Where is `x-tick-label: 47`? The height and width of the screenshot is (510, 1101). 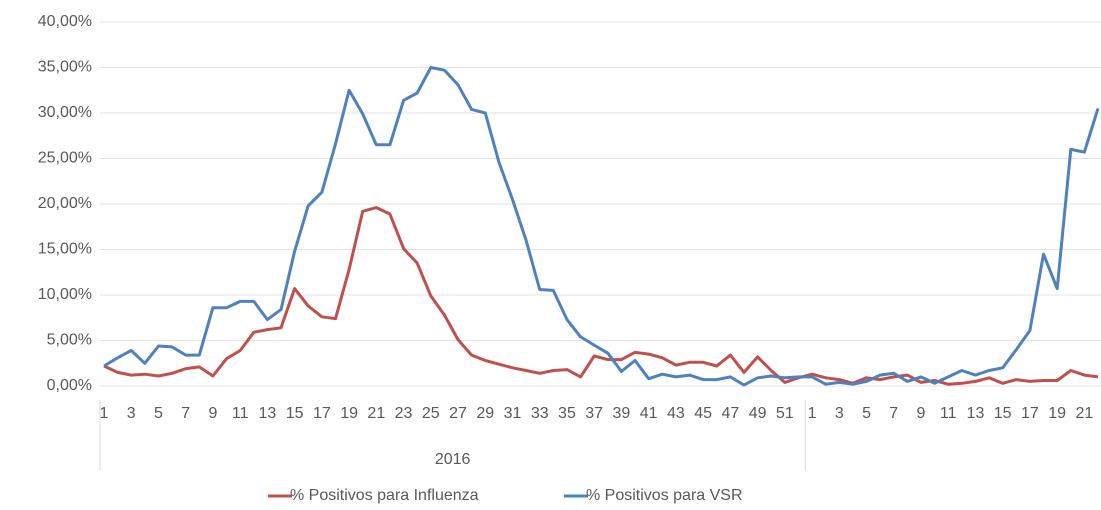
x-tick-label: 47 is located at coordinates (730, 413).